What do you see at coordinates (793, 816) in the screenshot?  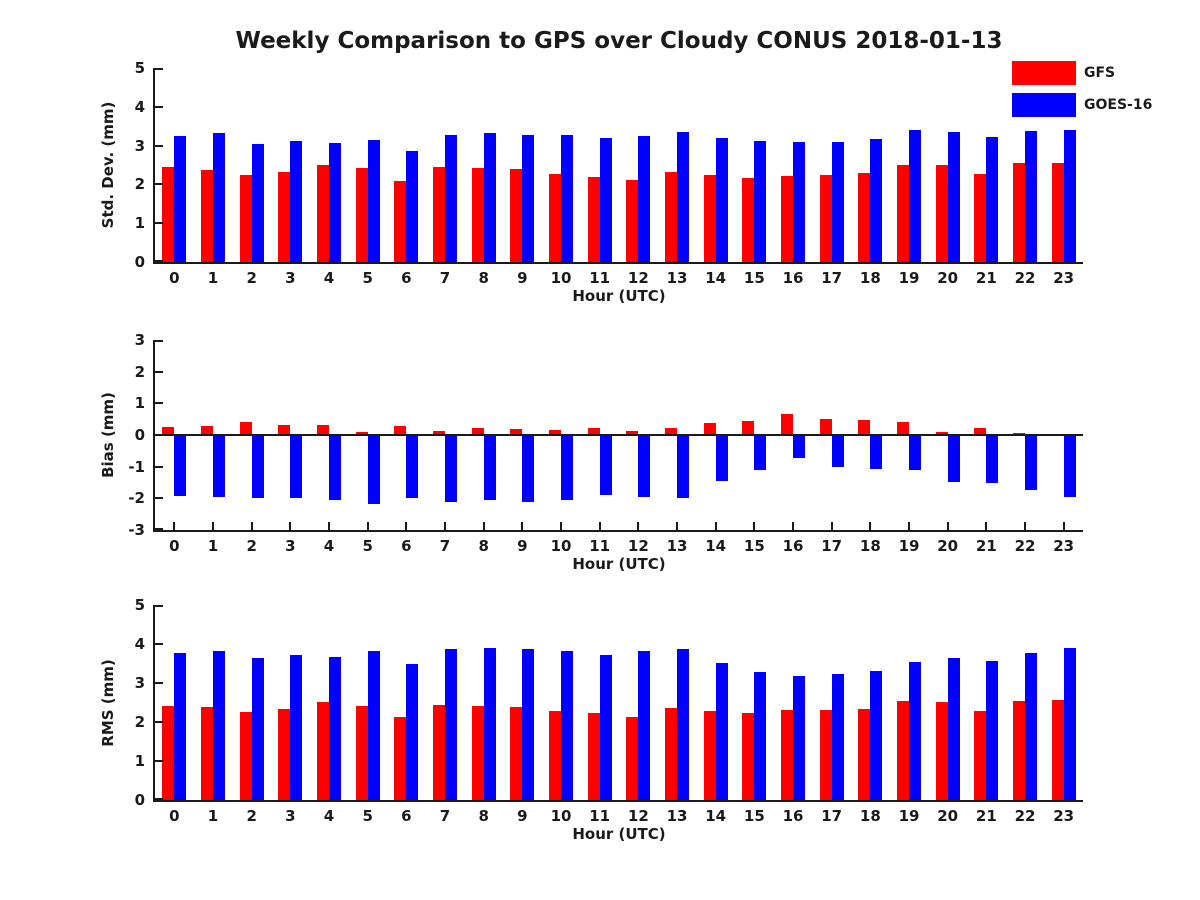 I see `x-tick-label: 16` at bounding box center [793, 816].